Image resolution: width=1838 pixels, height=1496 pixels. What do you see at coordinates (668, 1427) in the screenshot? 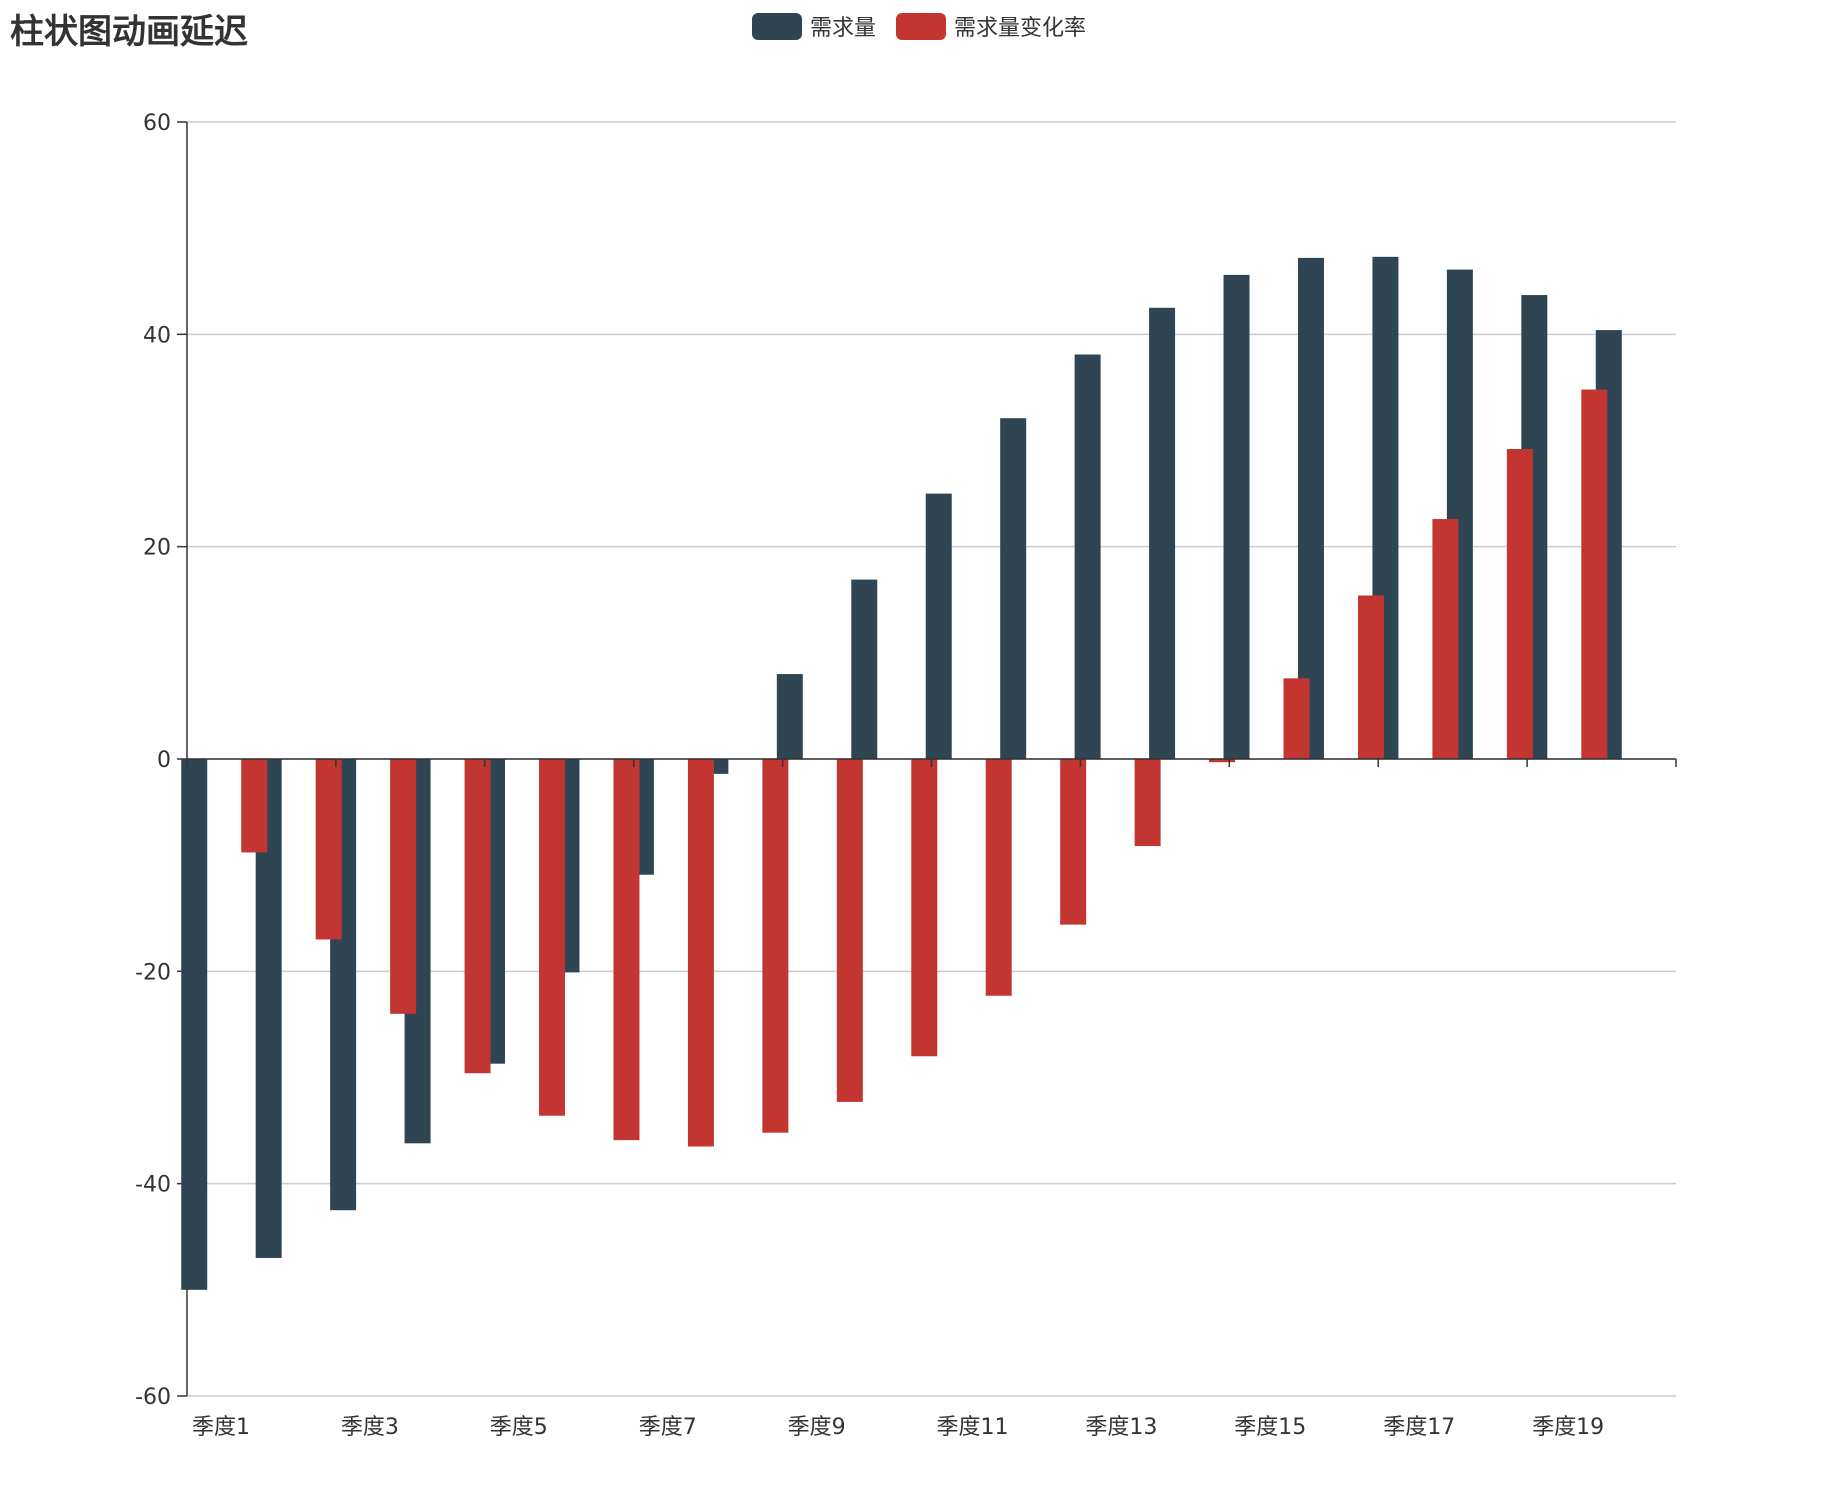
I see `x-tick-label: 季度7` at bounding box center [668, 1427].